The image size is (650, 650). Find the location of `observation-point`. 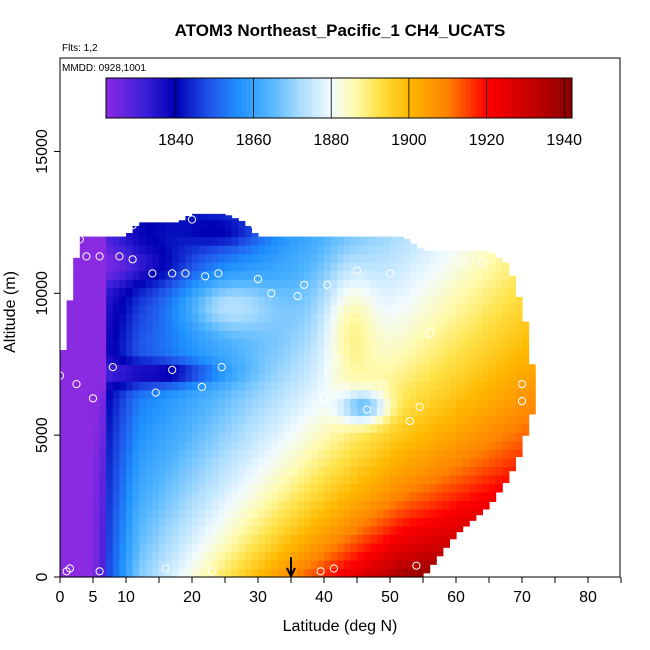

observation-point is located at coordinates (155, 392).